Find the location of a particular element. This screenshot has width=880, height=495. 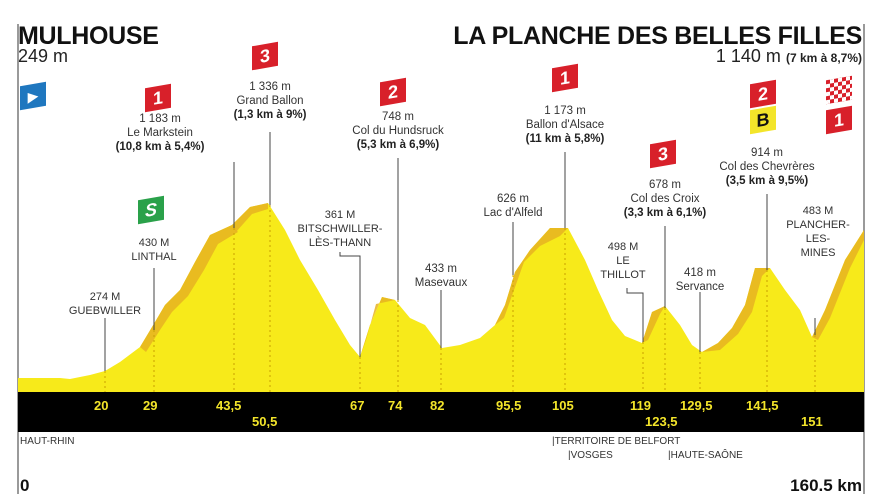

climb-info: (1,3 km à 9%) is located at coordinates (270, 115).